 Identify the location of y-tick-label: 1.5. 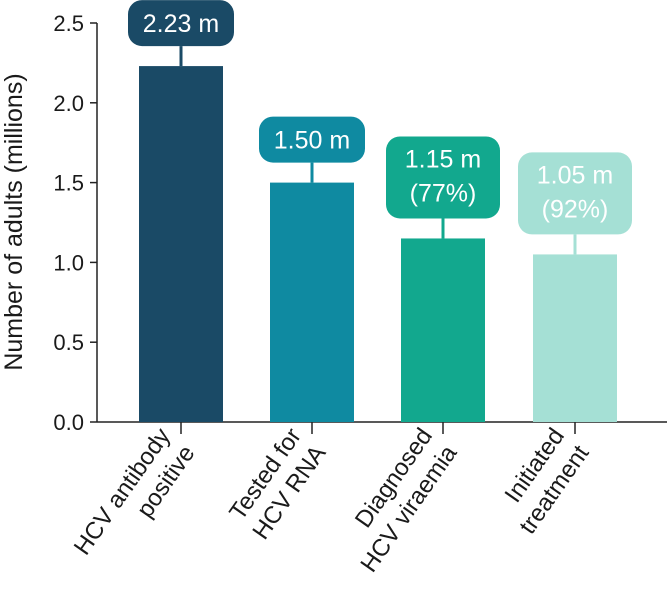
(68, 183).